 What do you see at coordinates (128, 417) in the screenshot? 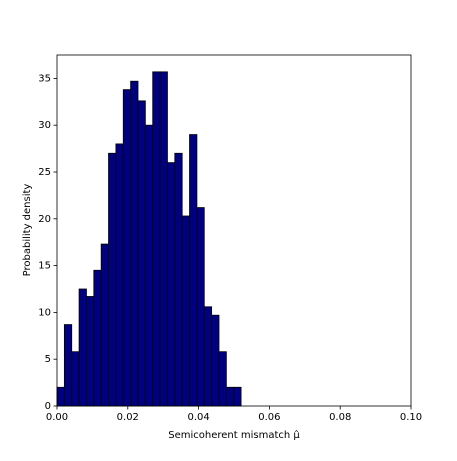
I see `x-tick-label: 0.02` at bounding box center [128, 417].